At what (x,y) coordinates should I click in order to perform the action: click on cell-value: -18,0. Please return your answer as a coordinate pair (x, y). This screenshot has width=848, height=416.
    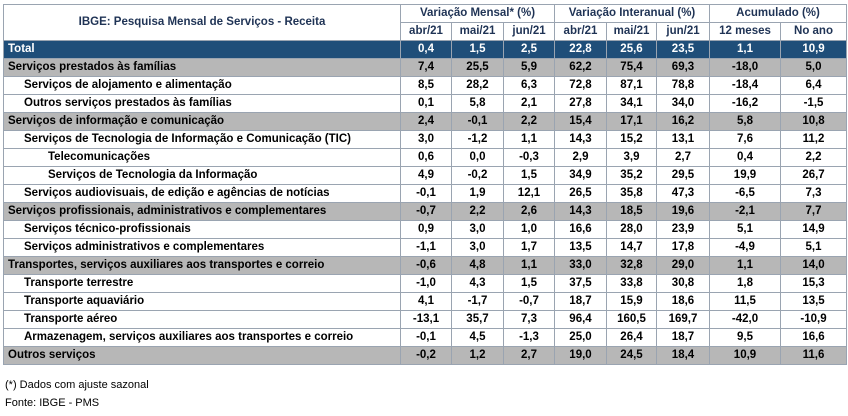
    Looking at the image, I should click on (745, 67).